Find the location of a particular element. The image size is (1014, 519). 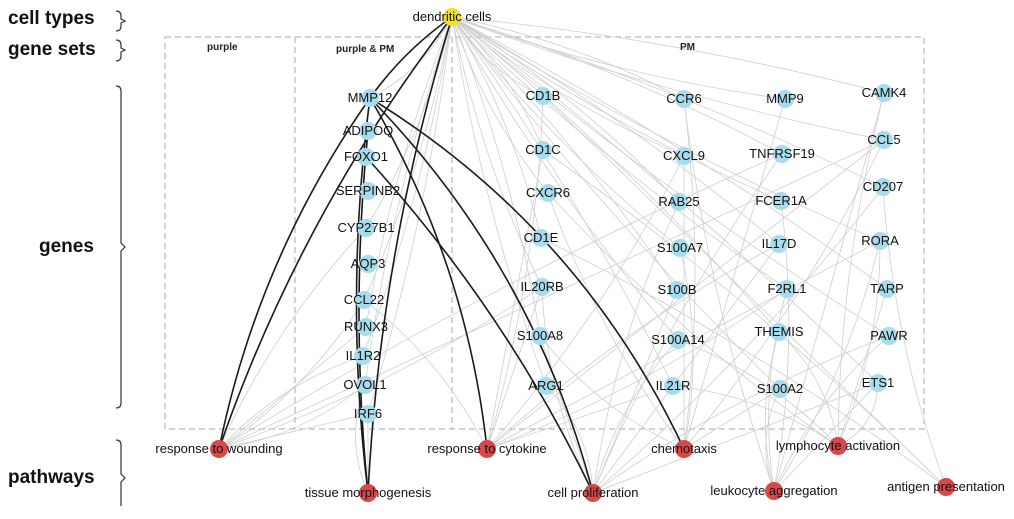

gene-sets-bracket is located at coordinates (121, 50).